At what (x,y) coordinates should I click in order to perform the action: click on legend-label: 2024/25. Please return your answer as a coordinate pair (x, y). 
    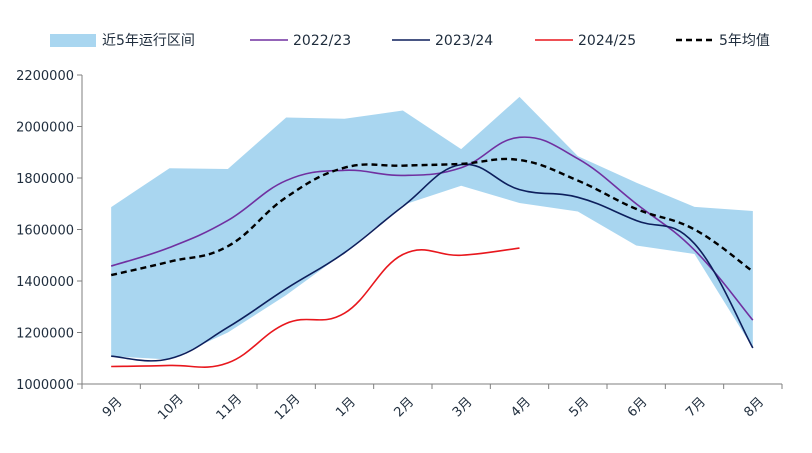
    Looking at the image, I should click on (607, 41).